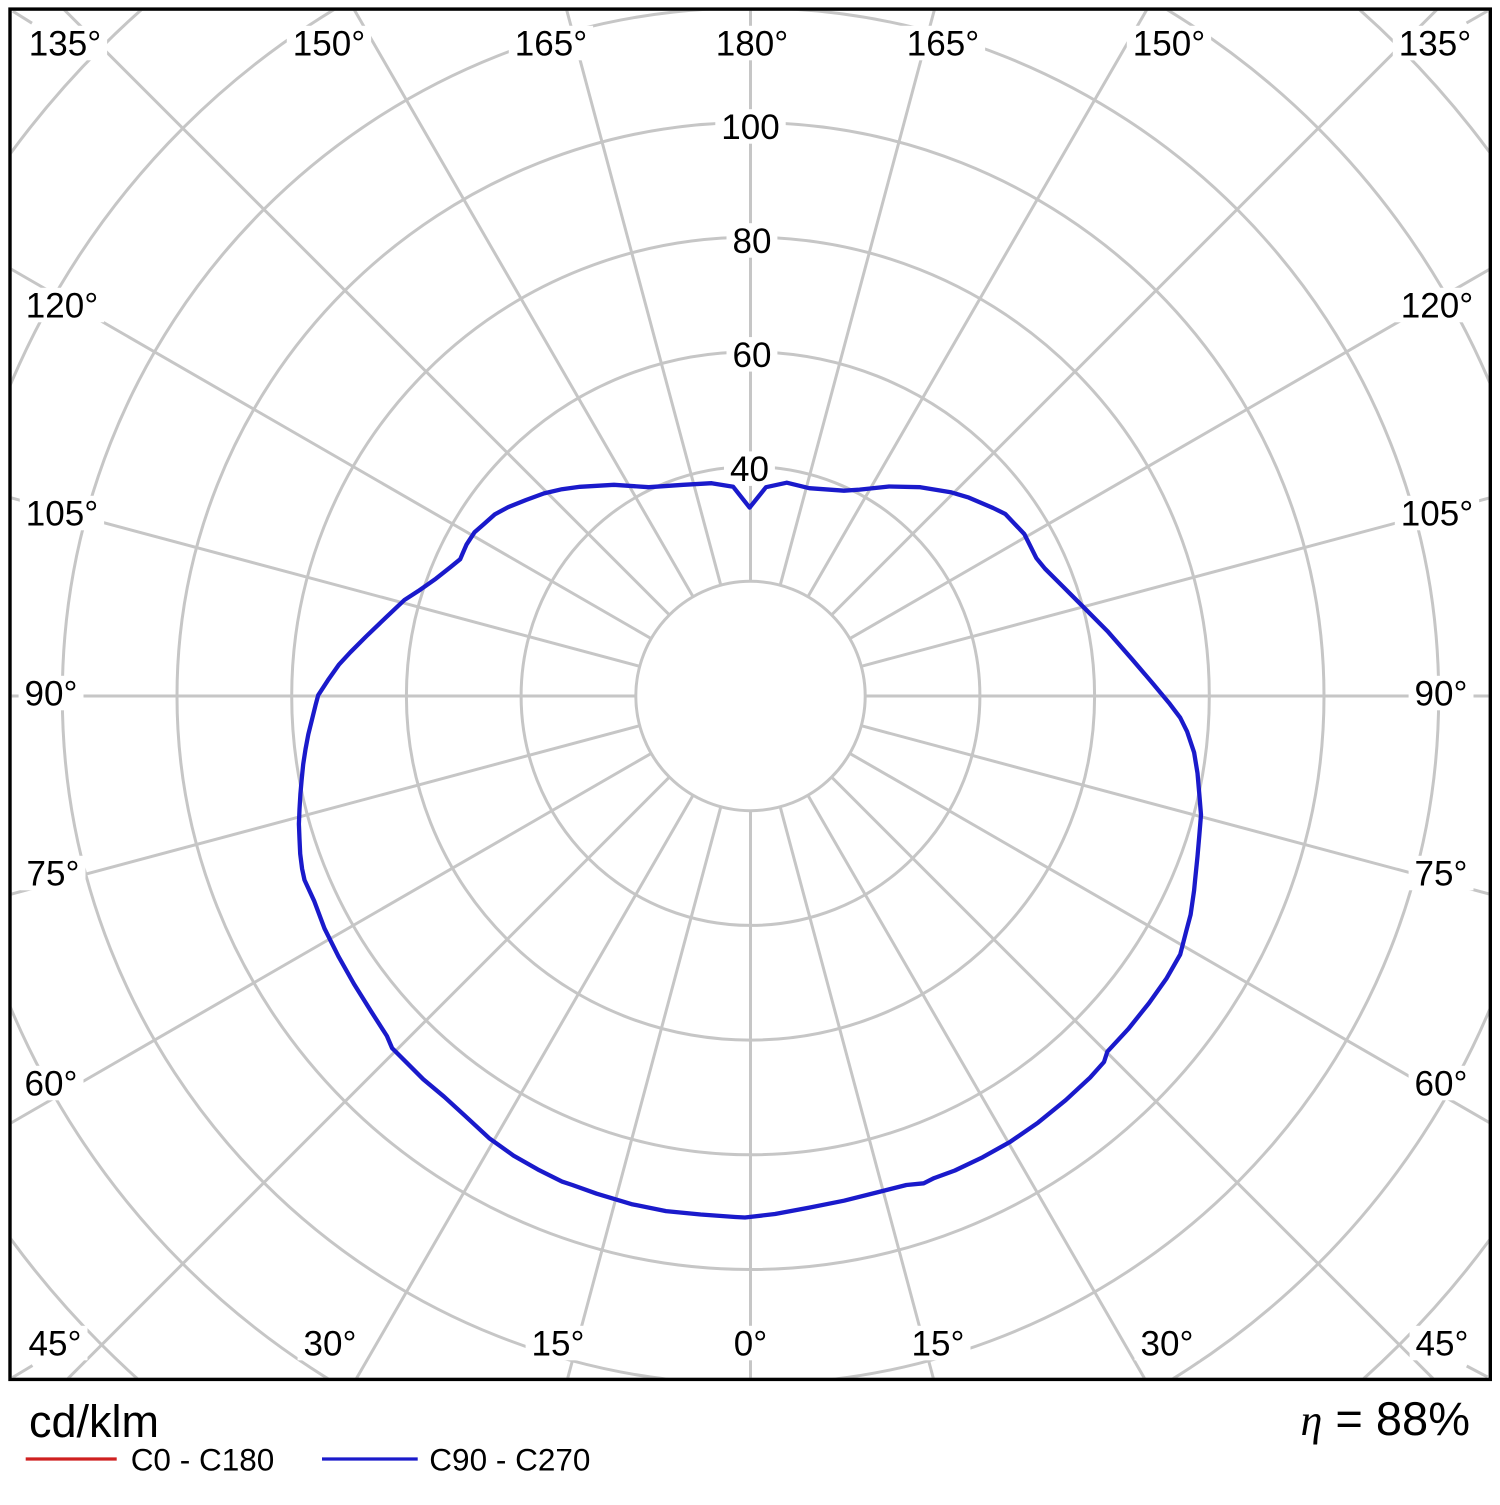  I want to click on svg-text: cd/klm, so click(94, 1421).